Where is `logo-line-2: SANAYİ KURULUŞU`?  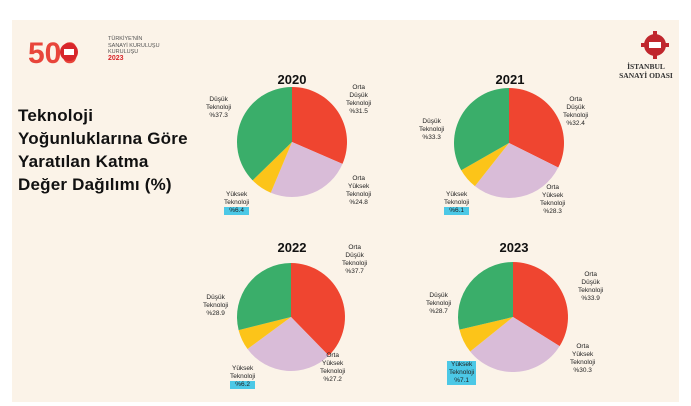 logo-line-2: SANAYİ KURULUŞU is located at coordinates (134, 45).